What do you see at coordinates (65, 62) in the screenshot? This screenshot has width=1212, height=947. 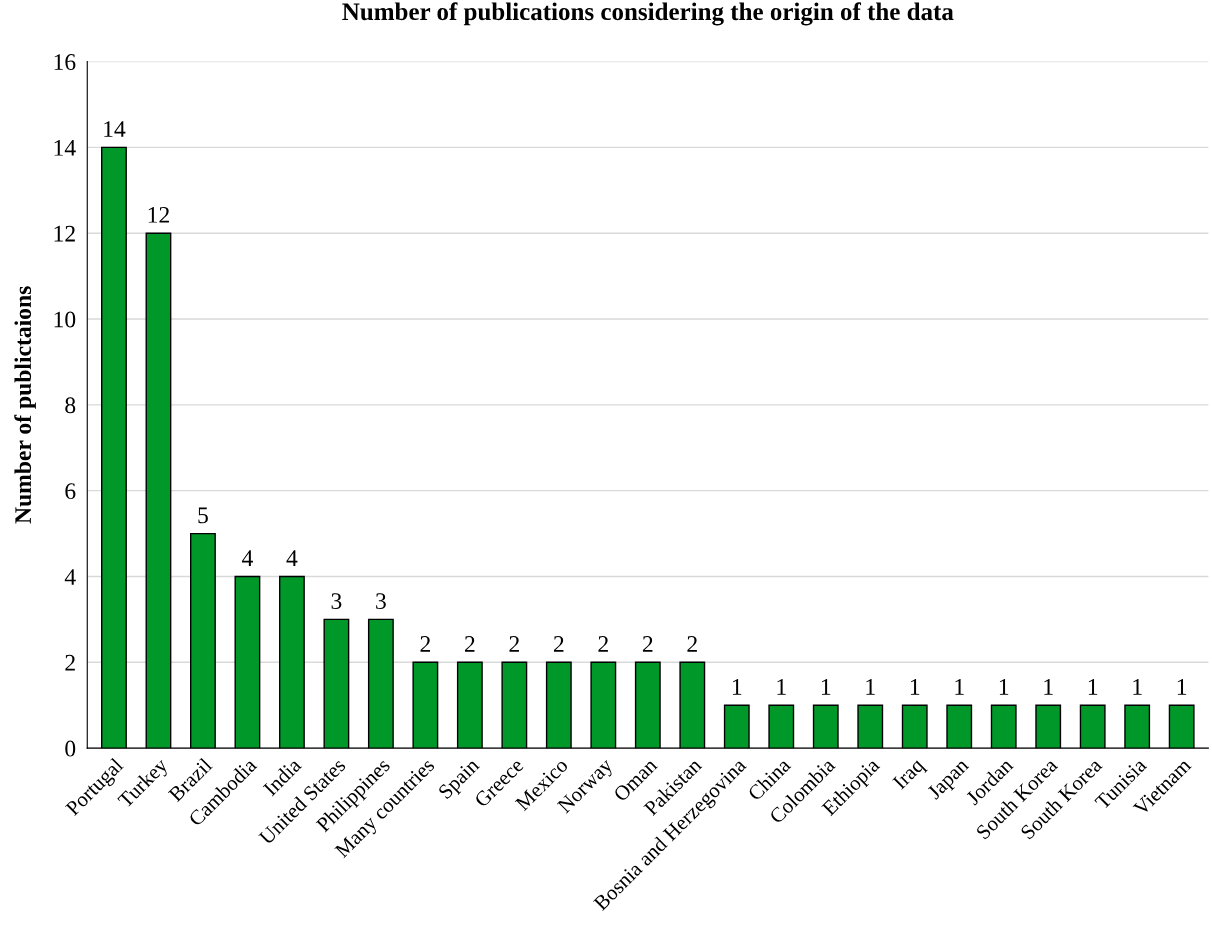 I see `y-tick-label: 16` at bounding box center [65, 62].